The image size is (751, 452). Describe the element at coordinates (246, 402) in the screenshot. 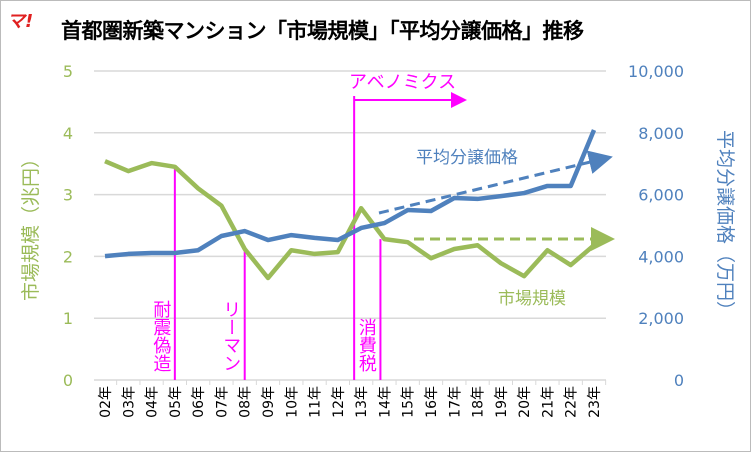

I see `x-tick-label: 08年` at that location.